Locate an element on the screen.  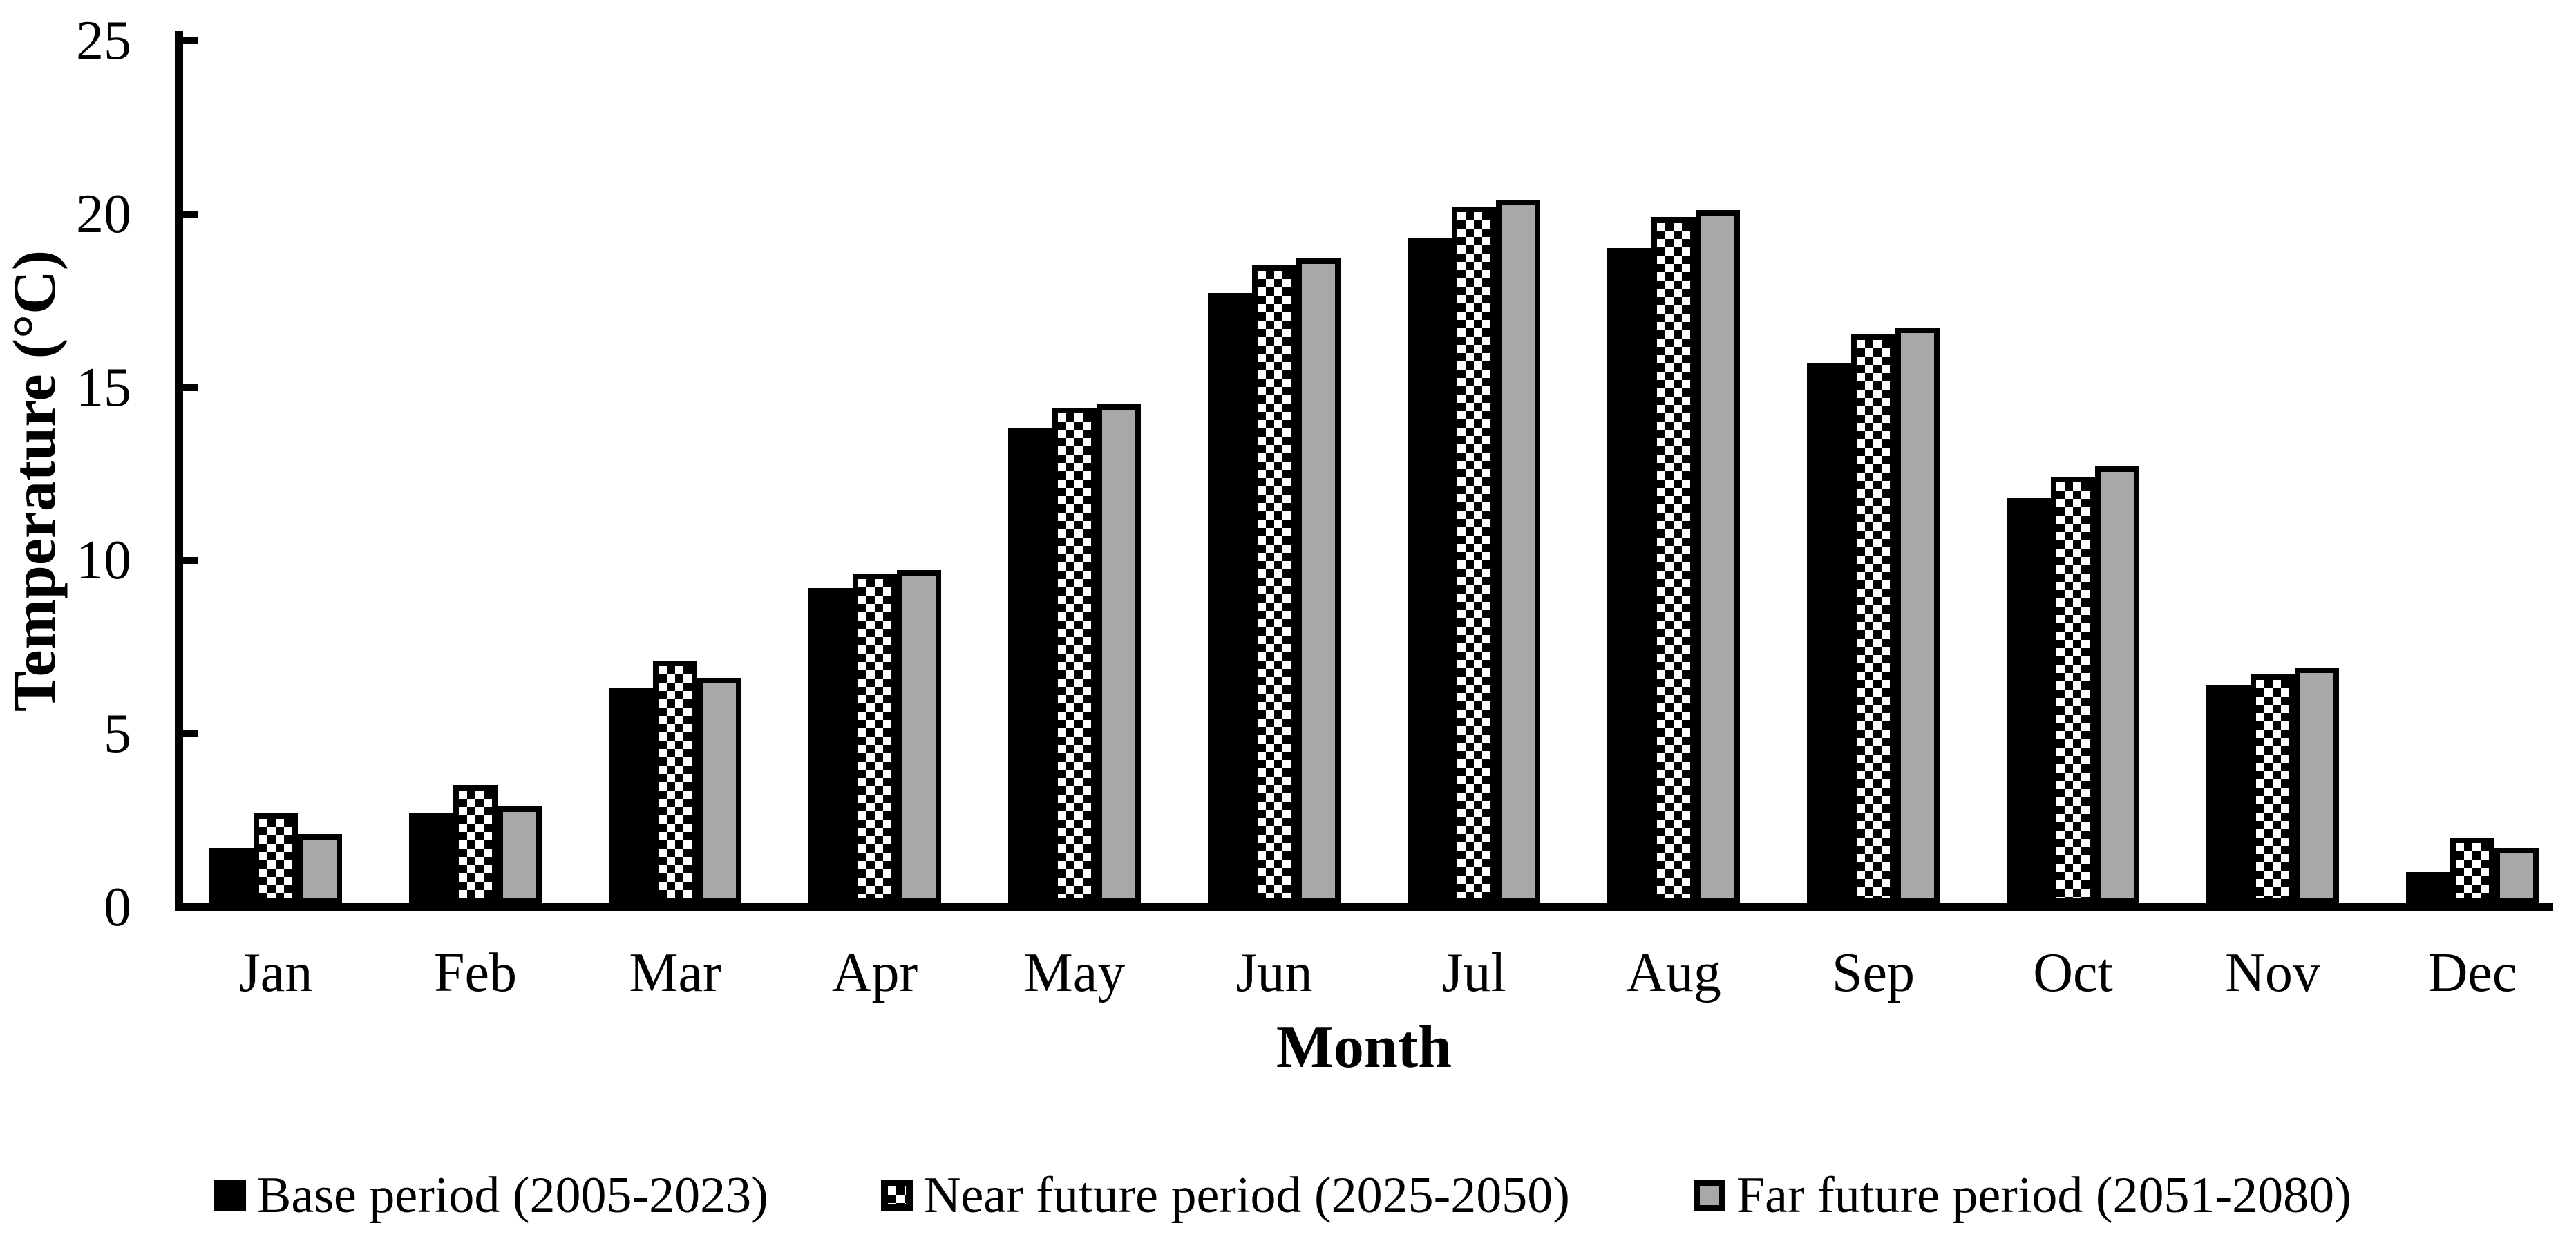
bar-feb-series2 is located at coordinates (520, 854).